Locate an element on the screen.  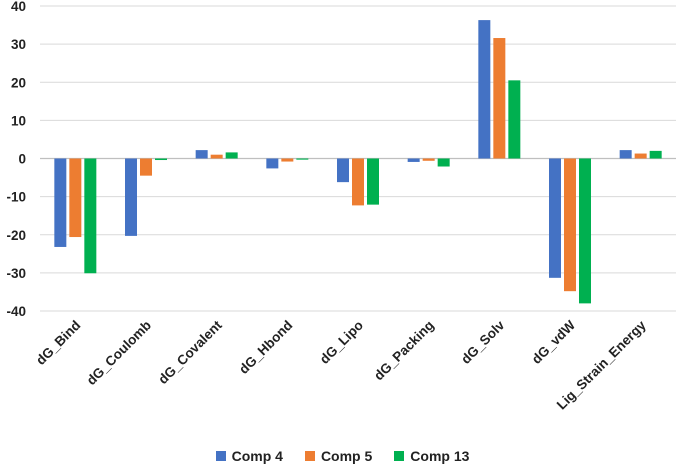
y-tick-label: 40 is located at coordinates (18, 7).